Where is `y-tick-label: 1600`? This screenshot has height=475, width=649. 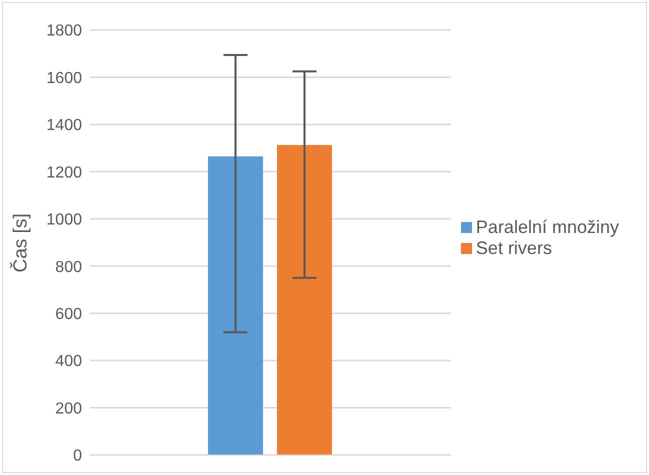
y-tick-label: 1600 is located at coordinates (64, 78).